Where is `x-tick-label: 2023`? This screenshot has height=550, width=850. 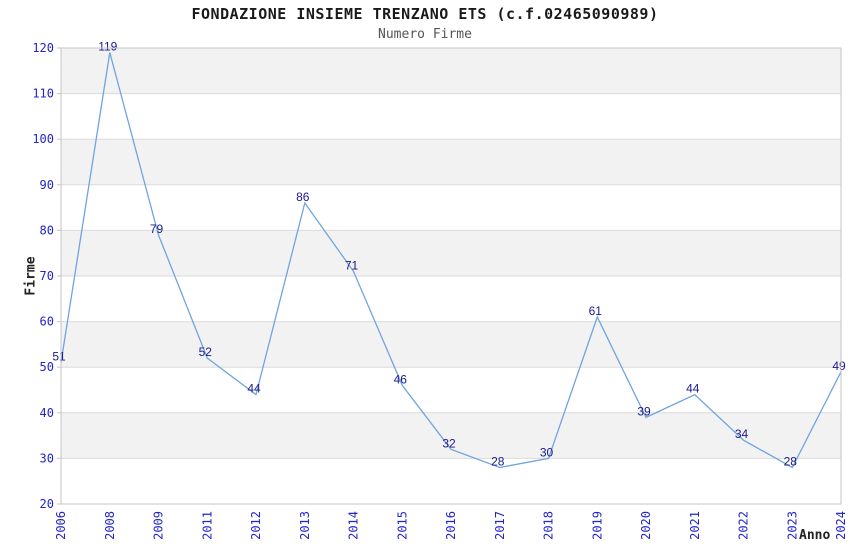
x-tick-label: 2023 is located at coordinates (792, 525).